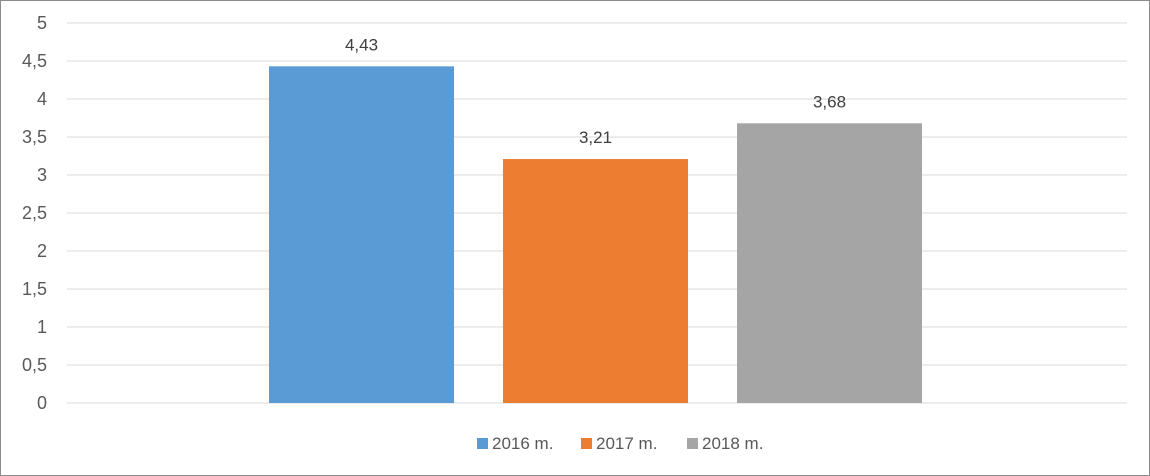  What do you see at coordinates (595, 281) in the screenshot?
I see `bar-2017m` at bounding box center [595, 281].